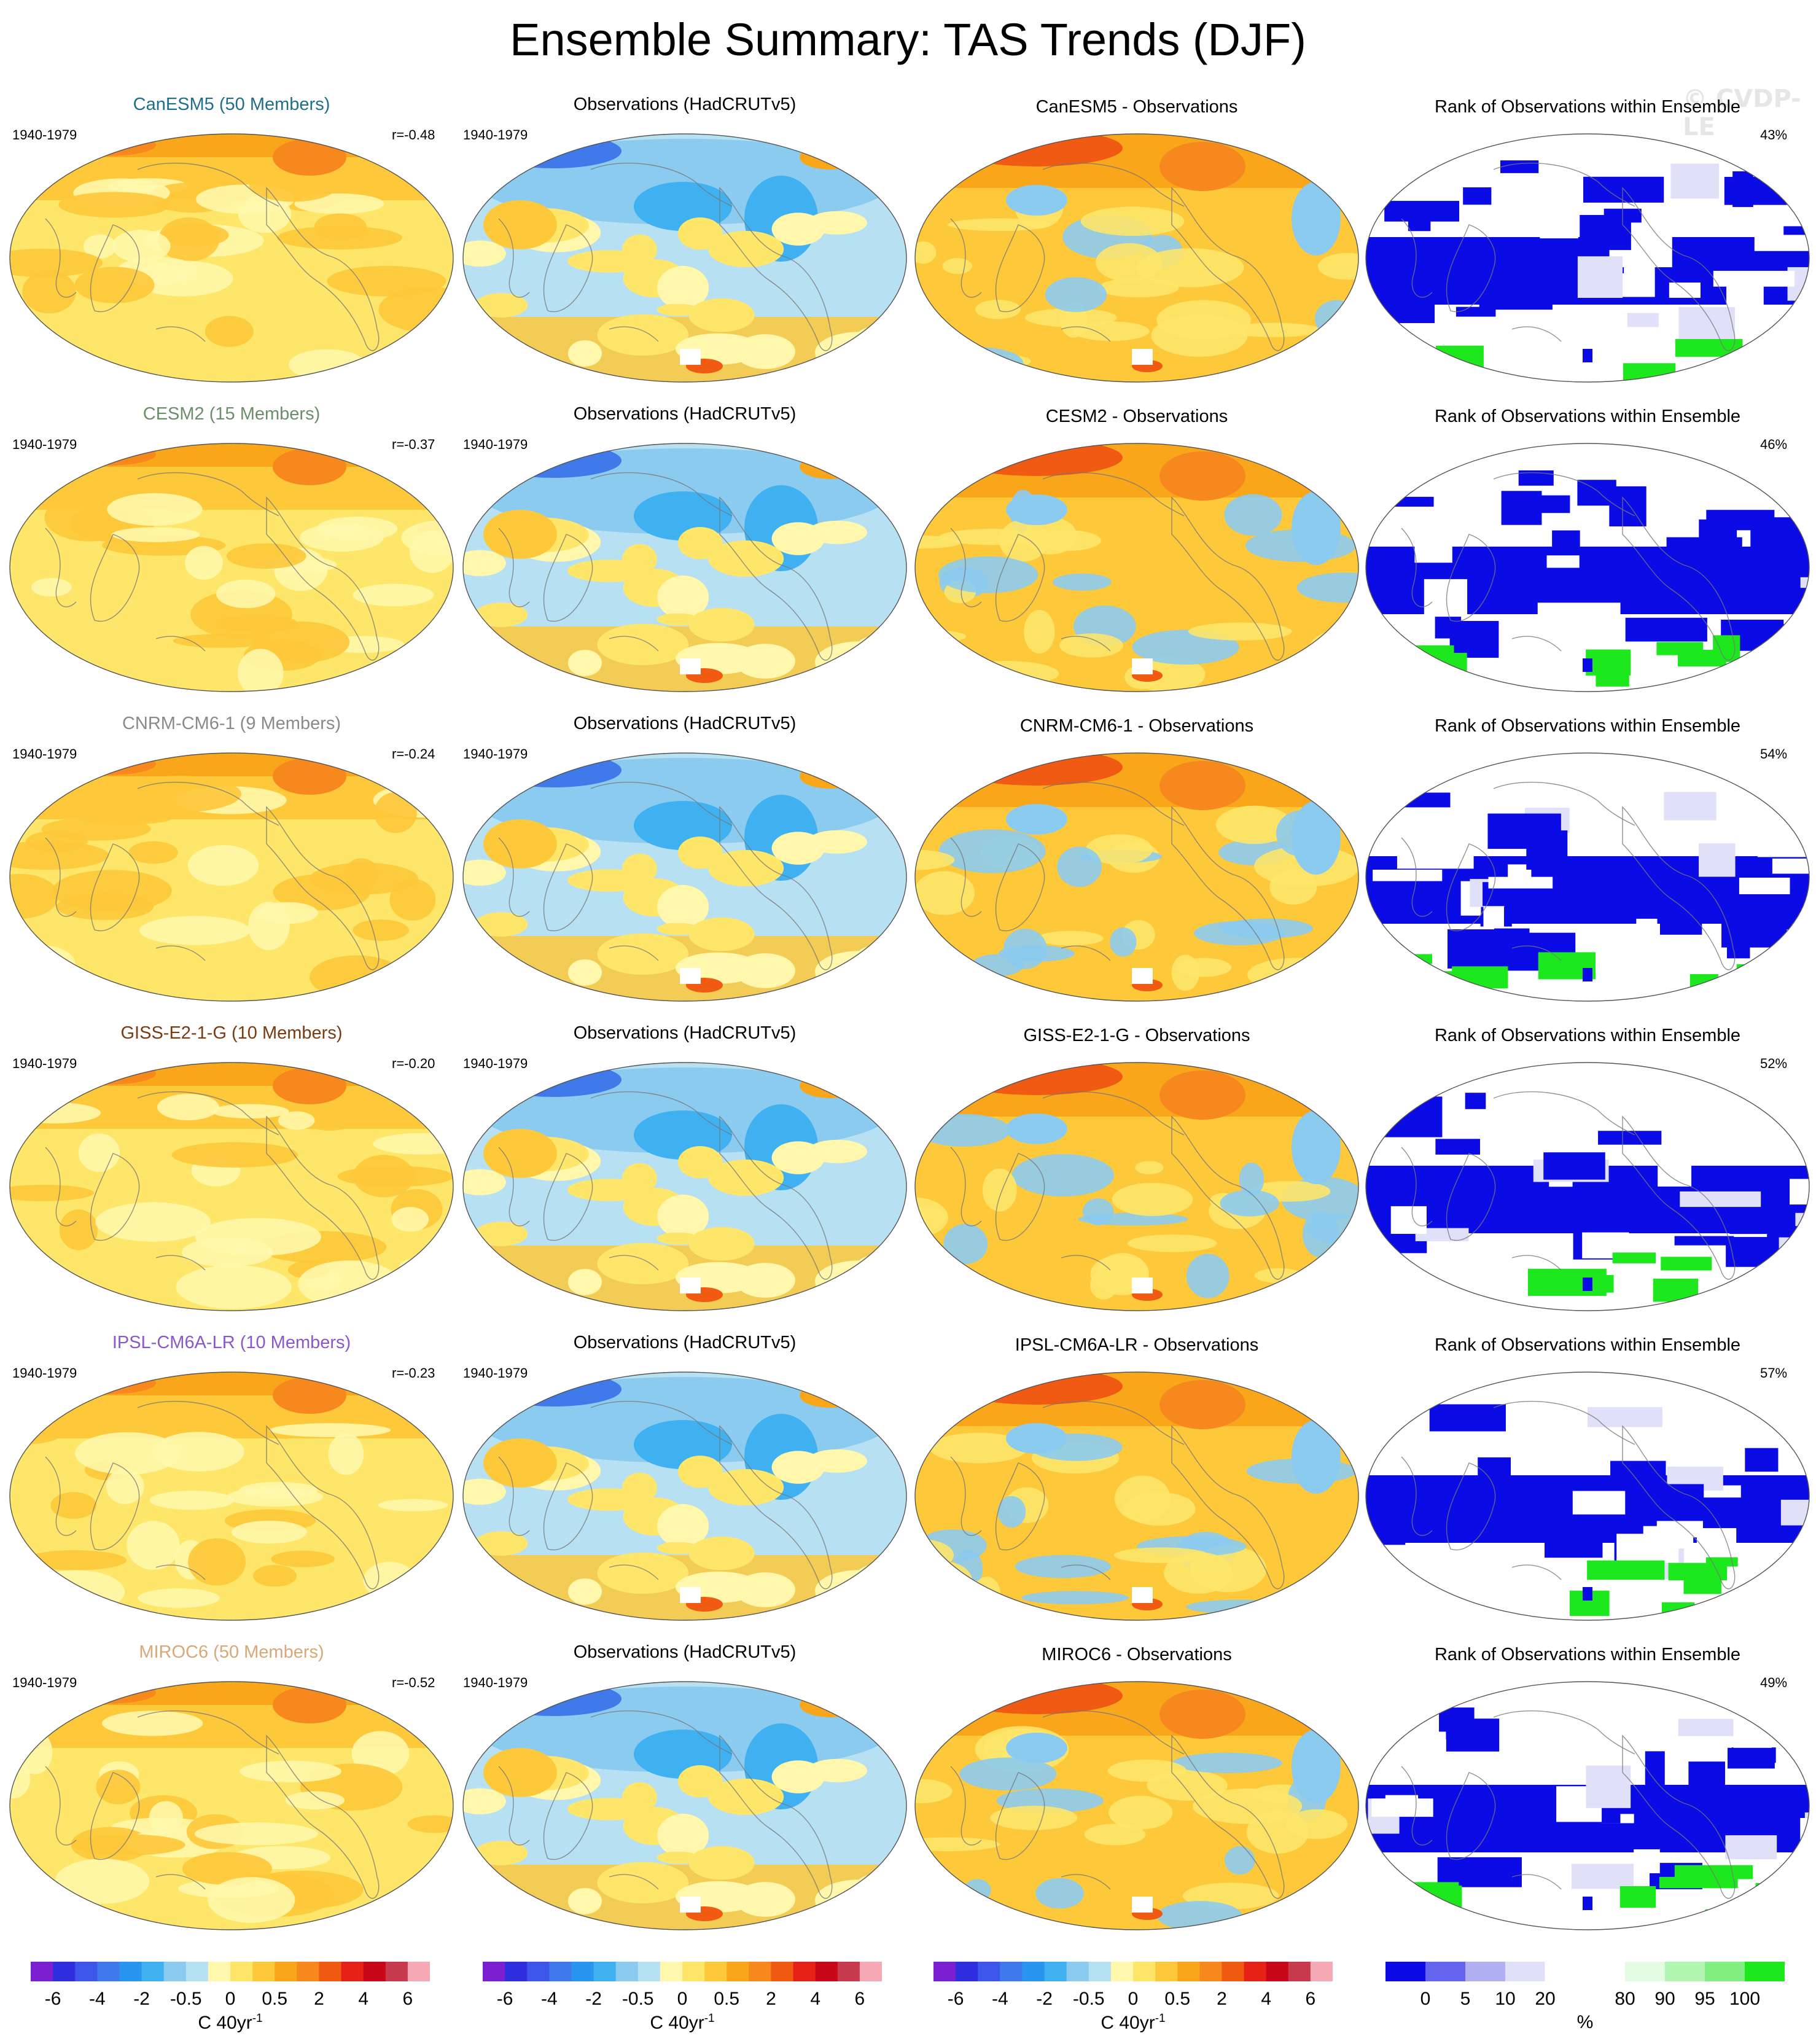 The width and height of the screenshot is (1816, 2044). What do you see at coordinates (363, 1999) in the screenshot?
I see `colorbar-tick-label: 4` at bounding box center [363, 1999].